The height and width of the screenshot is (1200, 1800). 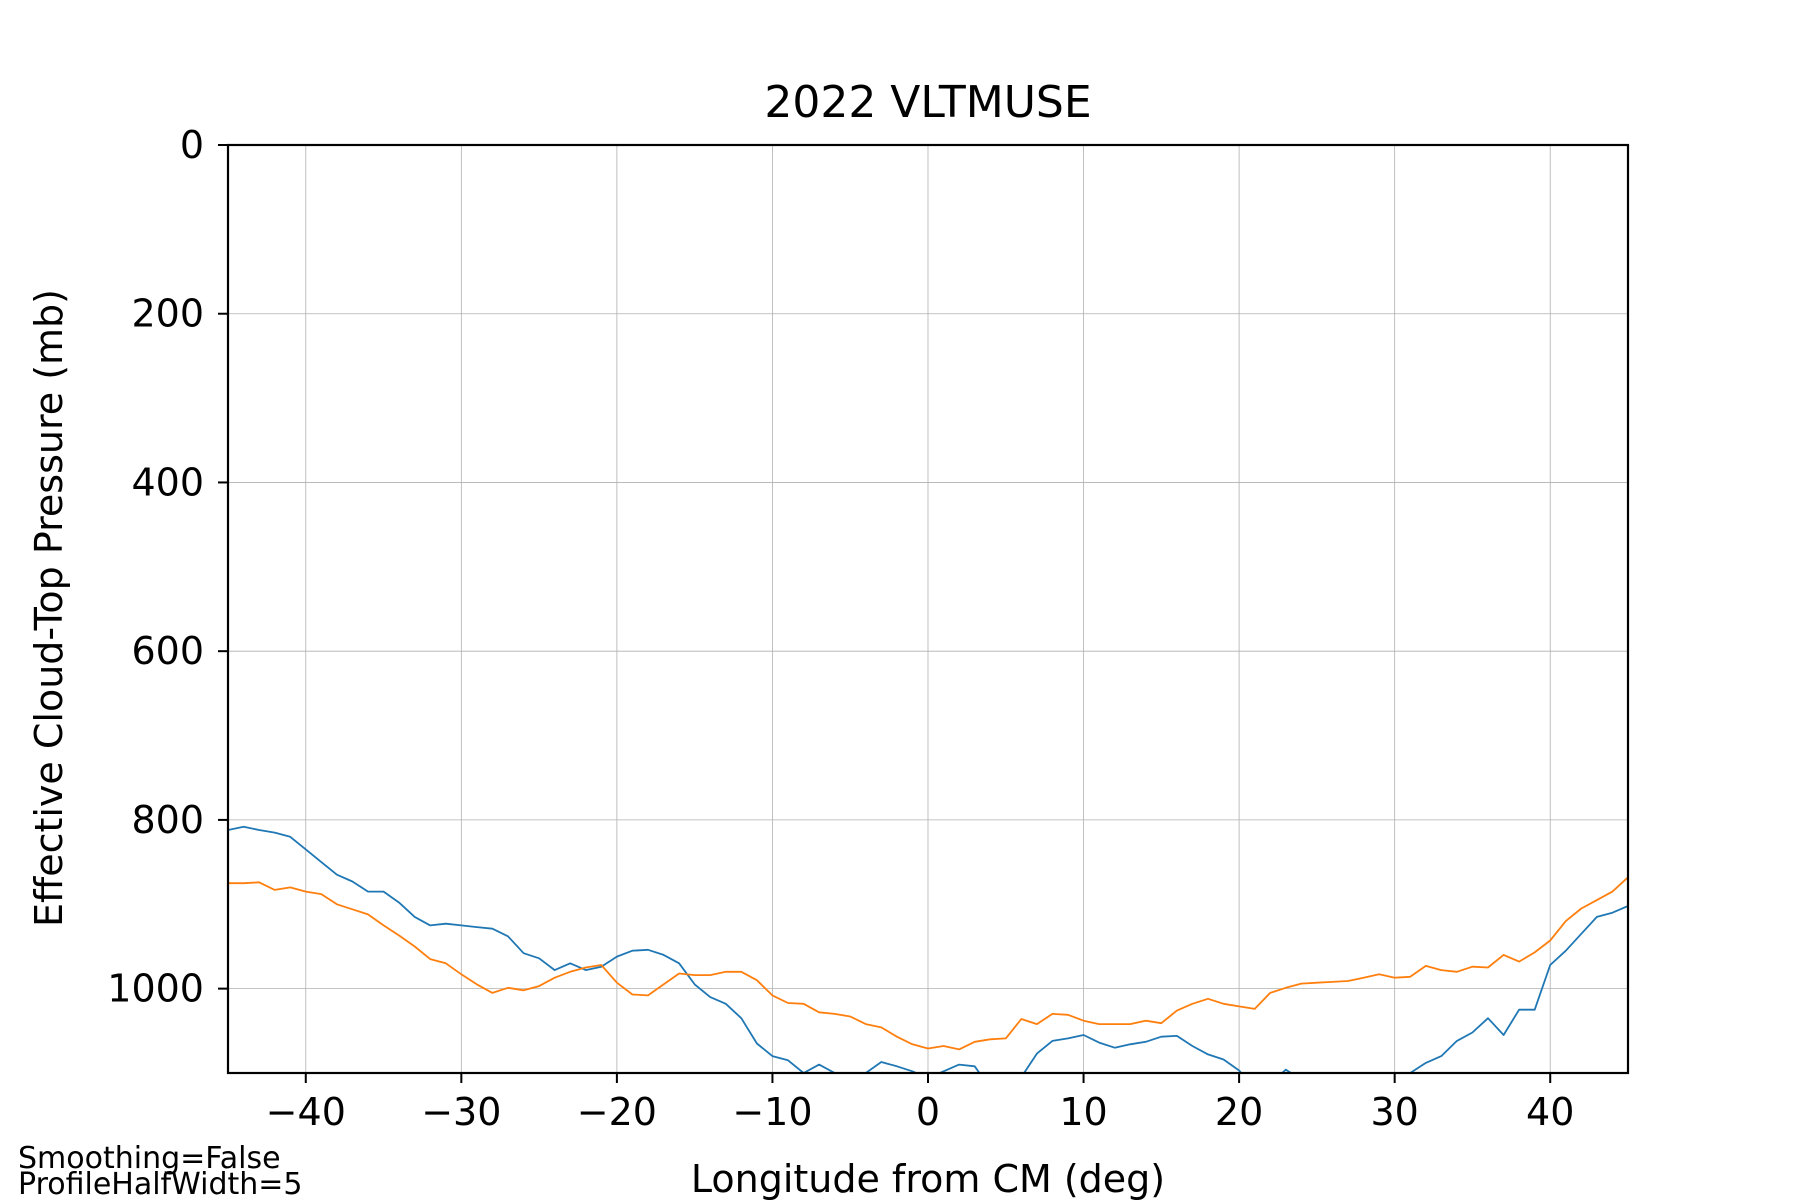 I want to click on x-tick-label: 0, so click(x=928, y=1112).